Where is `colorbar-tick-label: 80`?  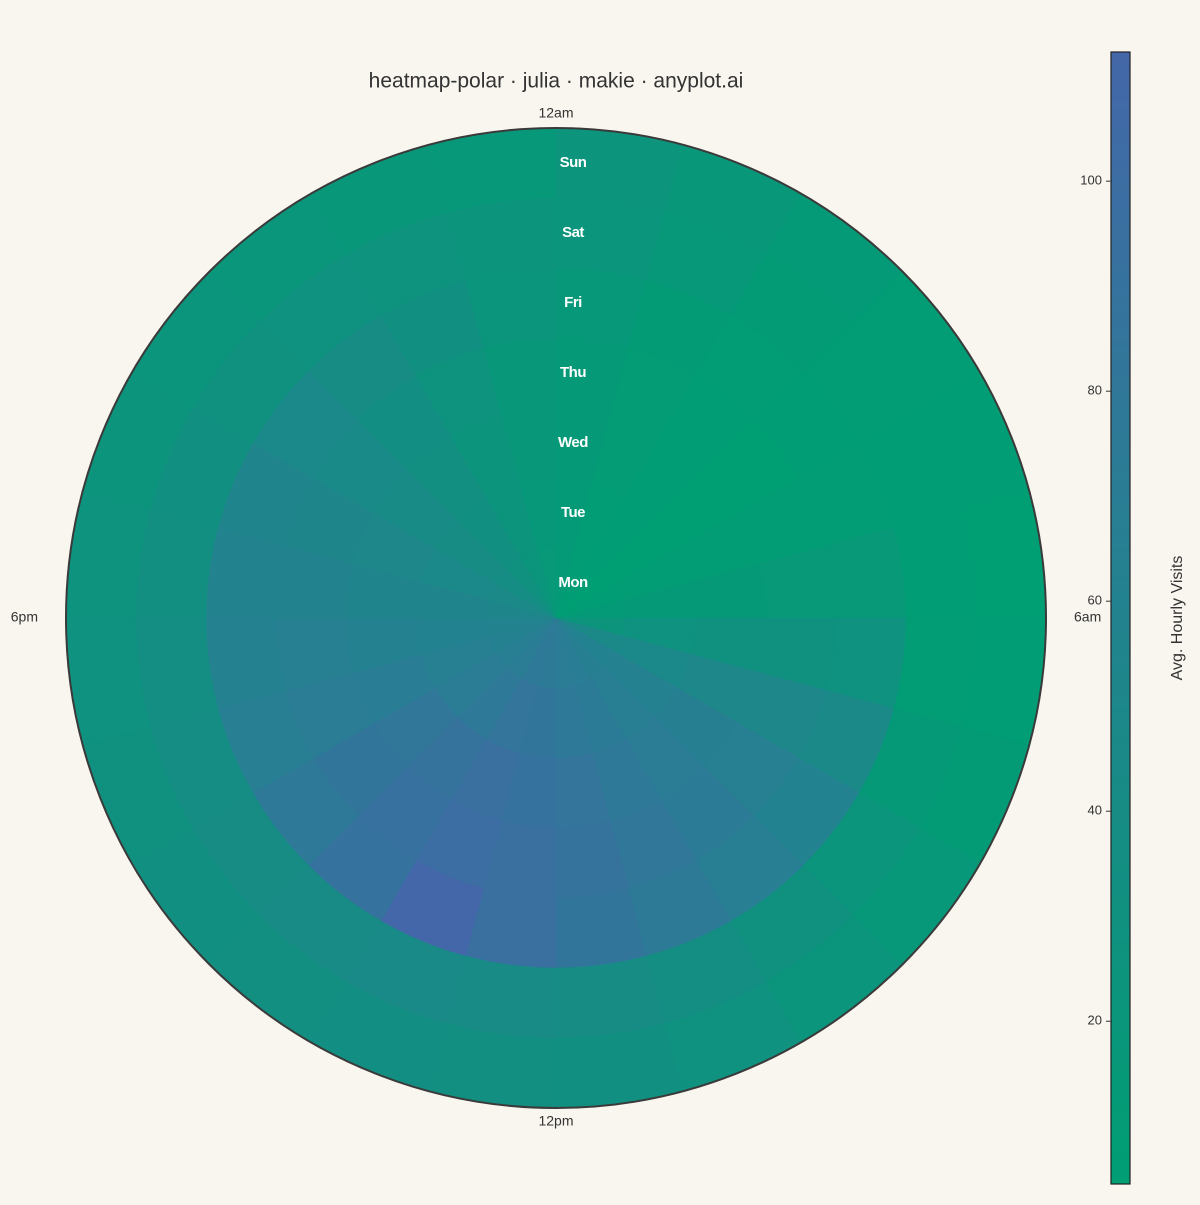
colorbar-tick-label: 80 is located at coordinates (1095, 390).